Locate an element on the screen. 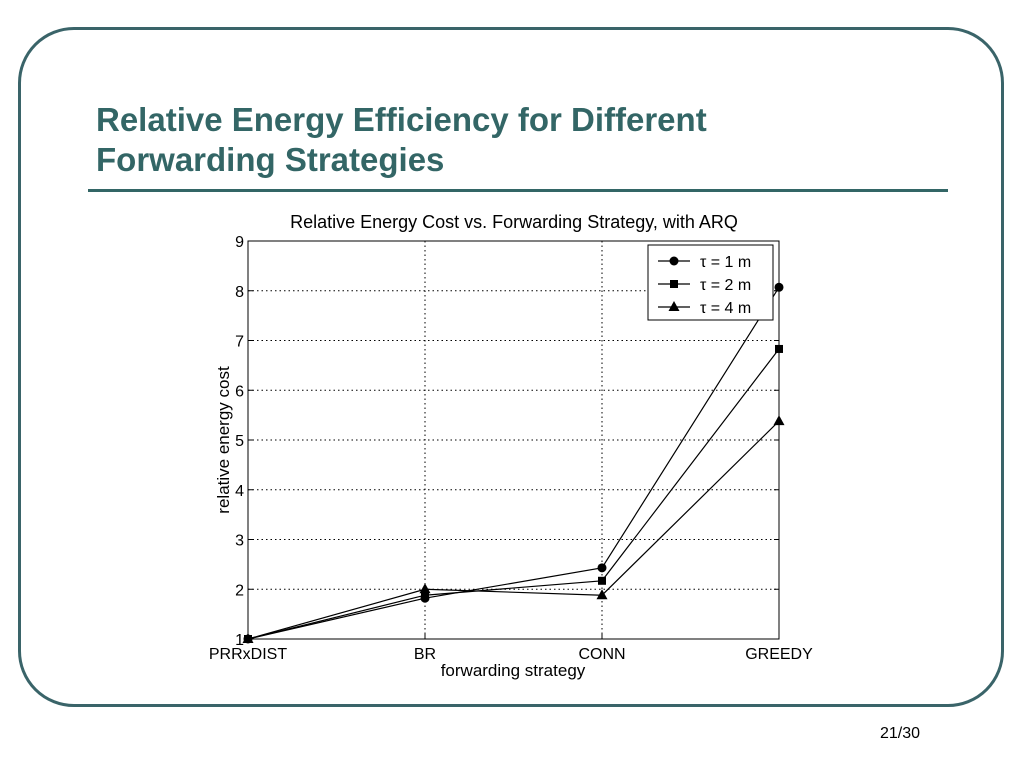  title-divider is located at coordinates (518, 190).